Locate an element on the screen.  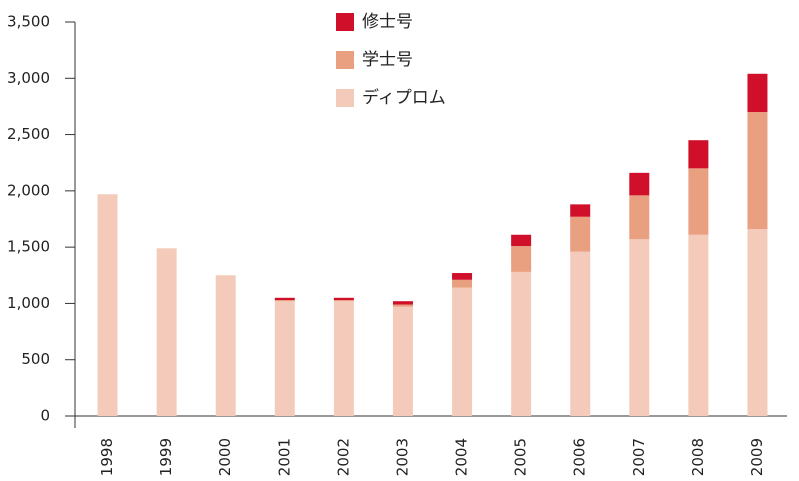
x-tick-label: 2007 is located at coordinates (639, 457).